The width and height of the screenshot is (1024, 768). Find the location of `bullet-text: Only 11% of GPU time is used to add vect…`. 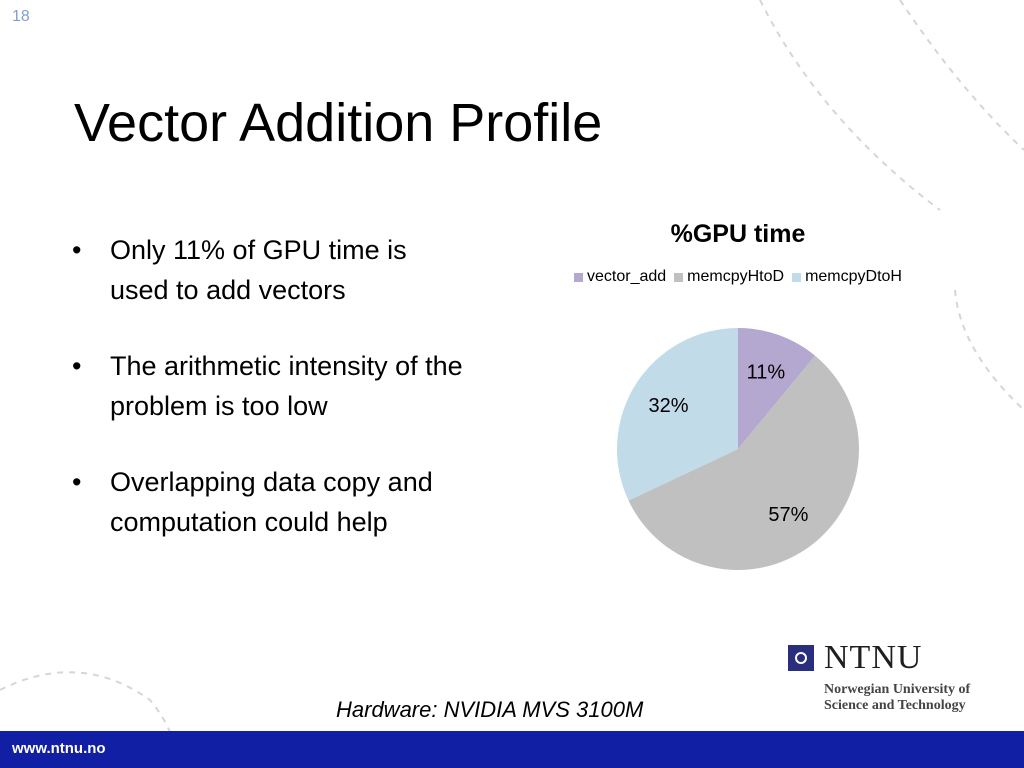

bullet-text: Only 11% of GPU time is used to add vect… is located at coordinates (258, 270).